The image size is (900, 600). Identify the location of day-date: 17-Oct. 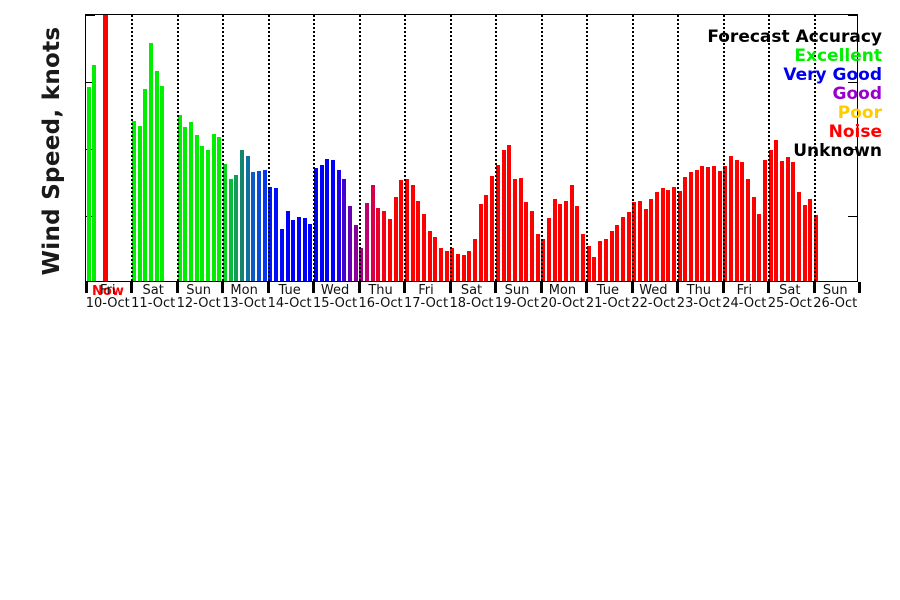
(426, 303).